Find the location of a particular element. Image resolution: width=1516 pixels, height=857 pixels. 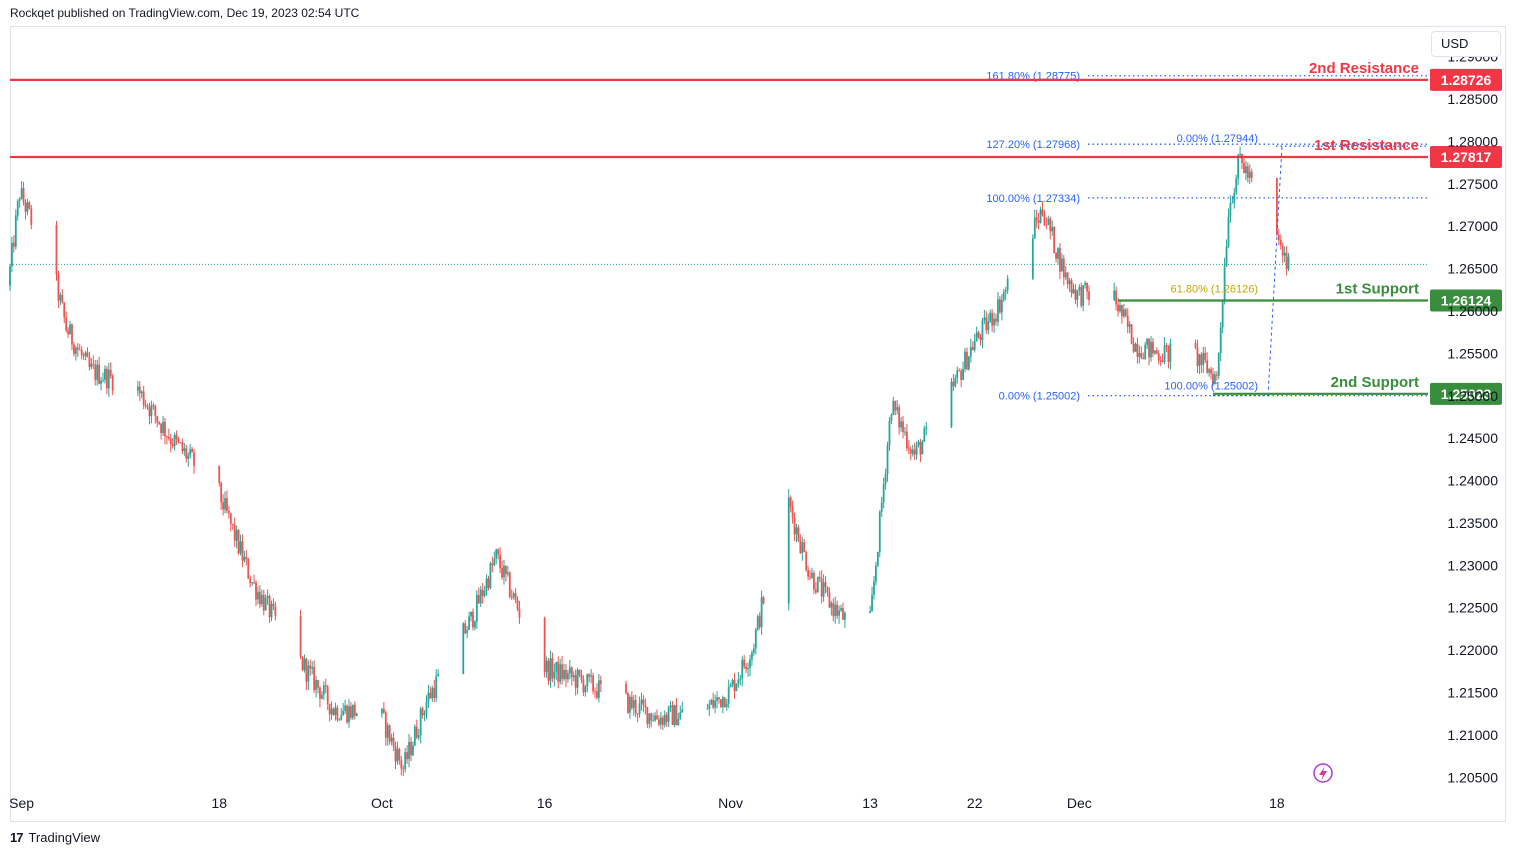

footer-brand: 17 TradingView is located at coordinates (55, 837).